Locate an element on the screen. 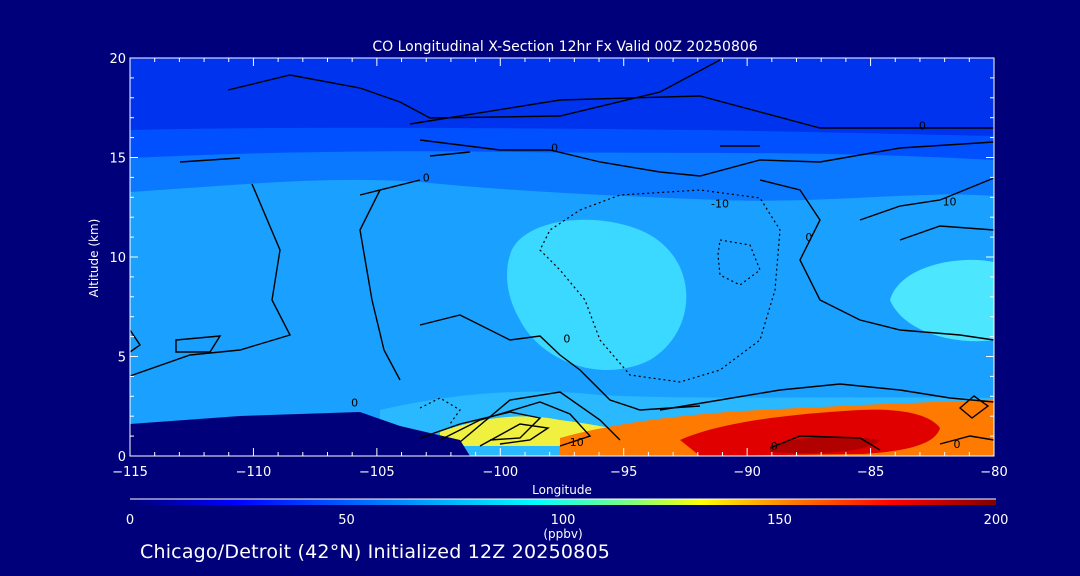 The width and height of the screenshot is (1080, 576). color-layer-eastern-plume is located at coordinates (942, 300).